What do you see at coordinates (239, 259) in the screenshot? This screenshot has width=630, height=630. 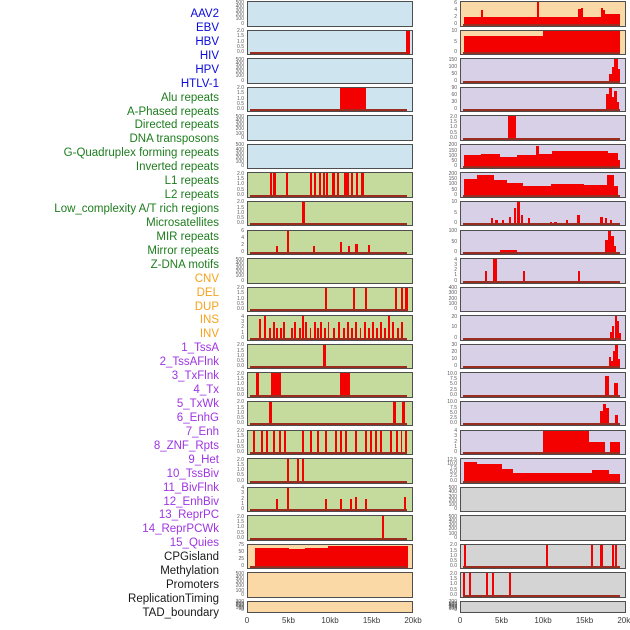 I see `y-tick-label: 500` at bounding box center [239, 259].